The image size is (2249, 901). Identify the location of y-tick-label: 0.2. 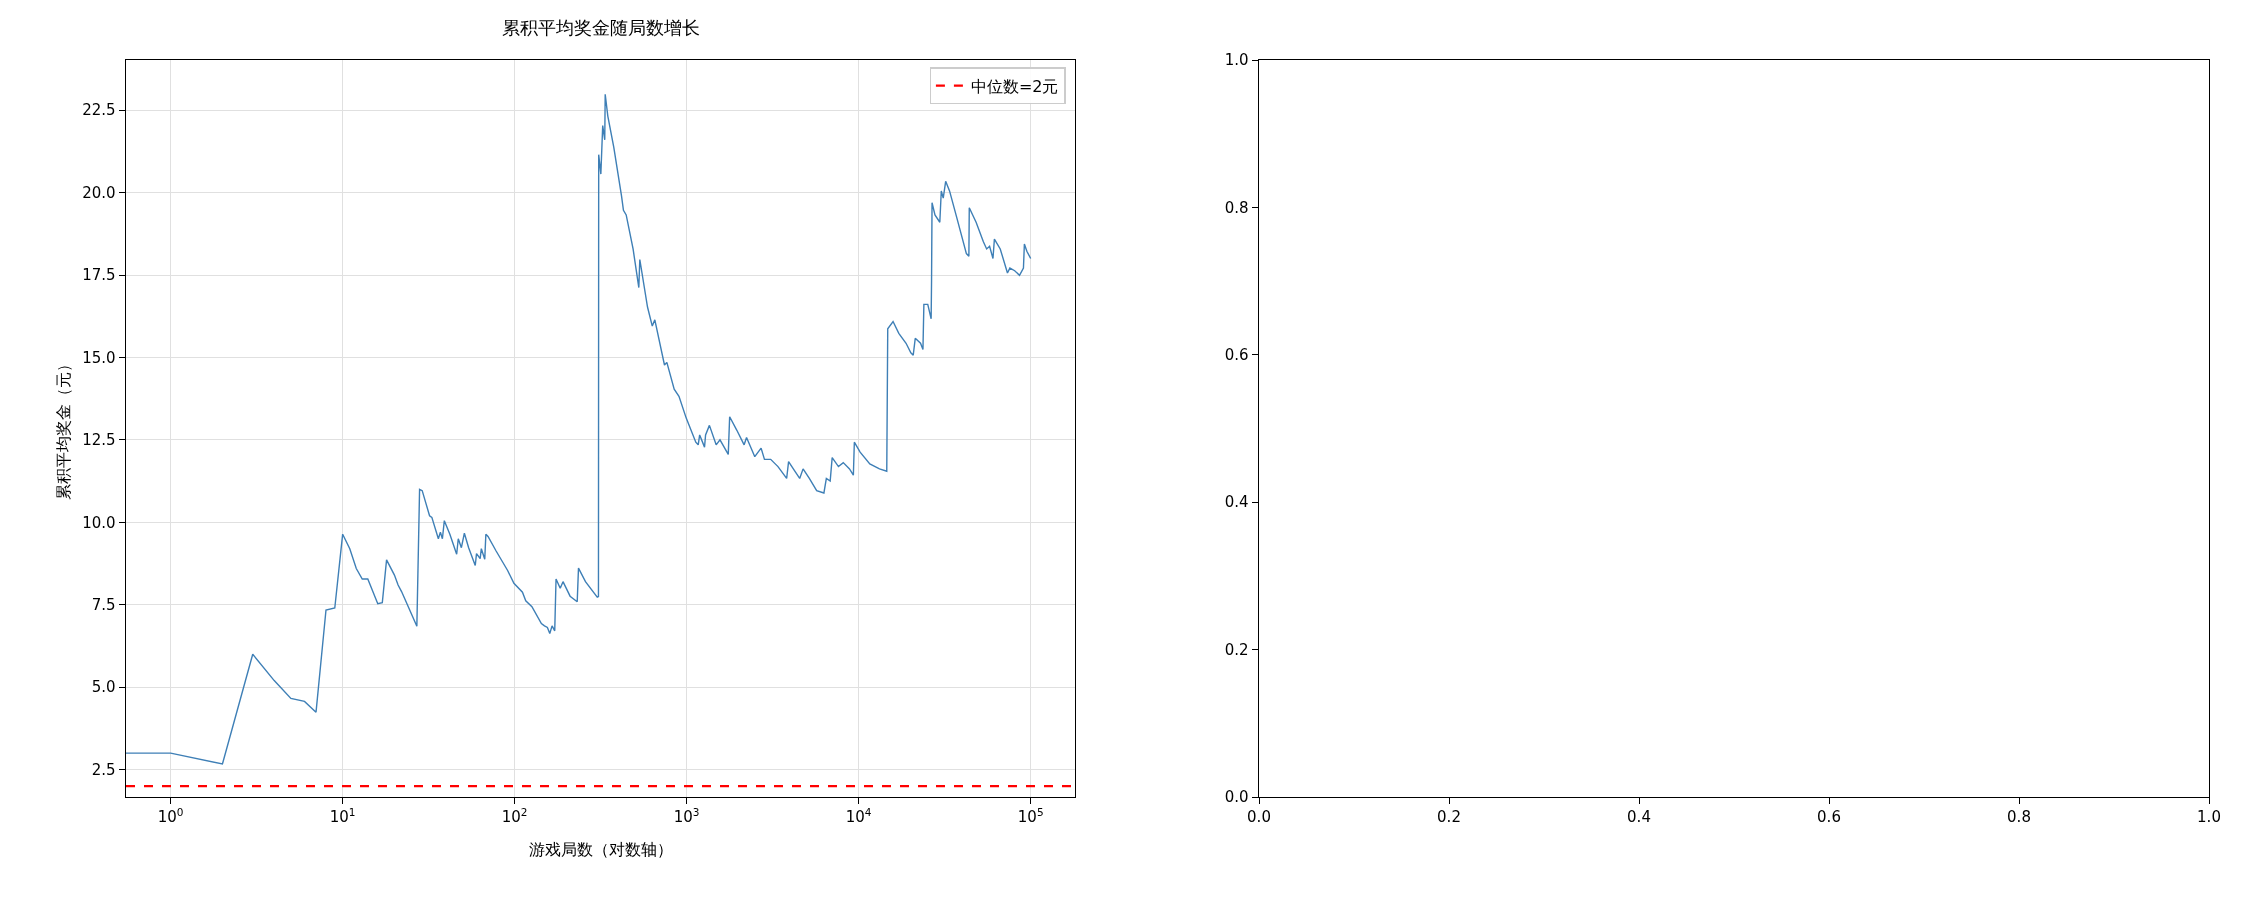
(1236, 649).